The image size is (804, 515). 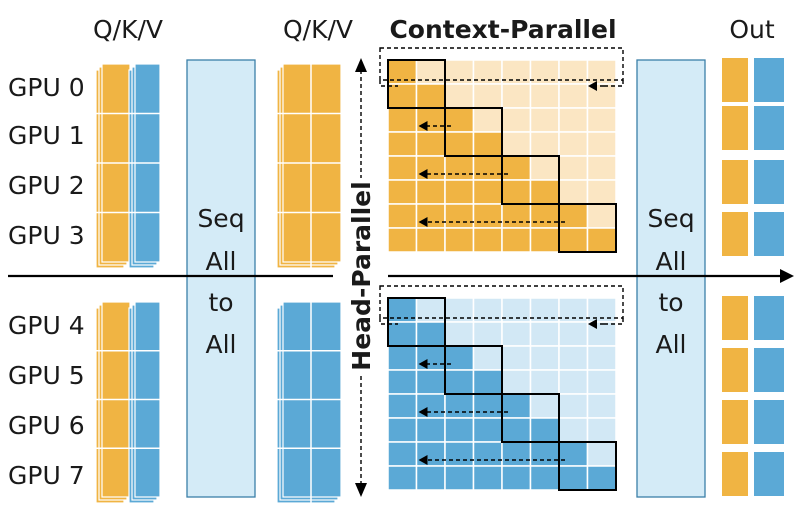 I want to click on gpu-label: GPU 7, so click(x=46, y=475).